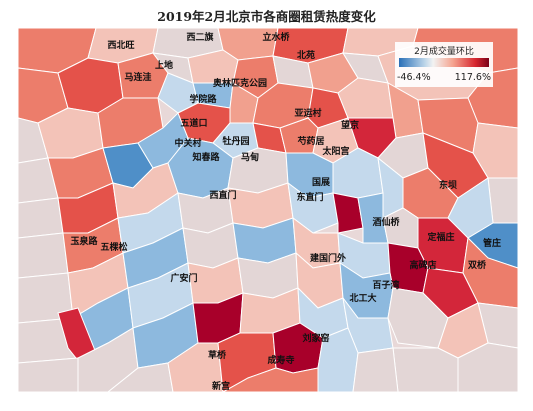 The image size is (533, 411). Describe the element at coordinates (448, 185) in the screenshot. I see `area-label: 东坝` at that location.